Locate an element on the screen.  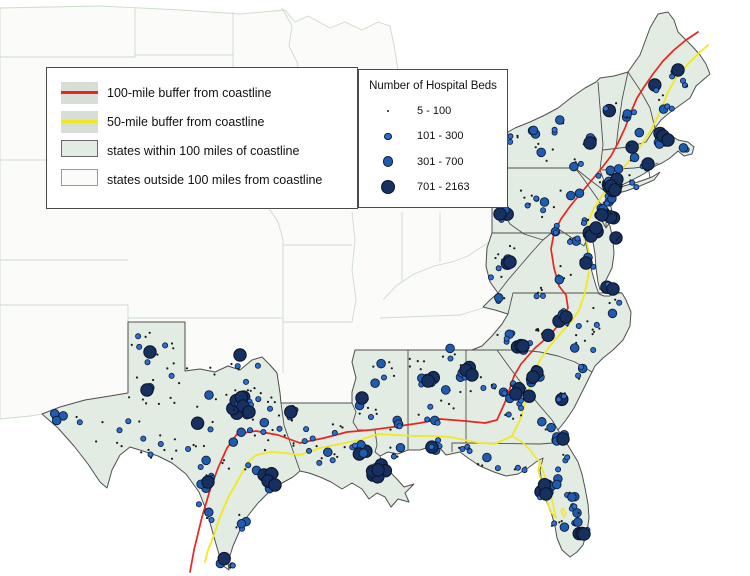
beds-size-symbol is located at coordinates (388, 162).